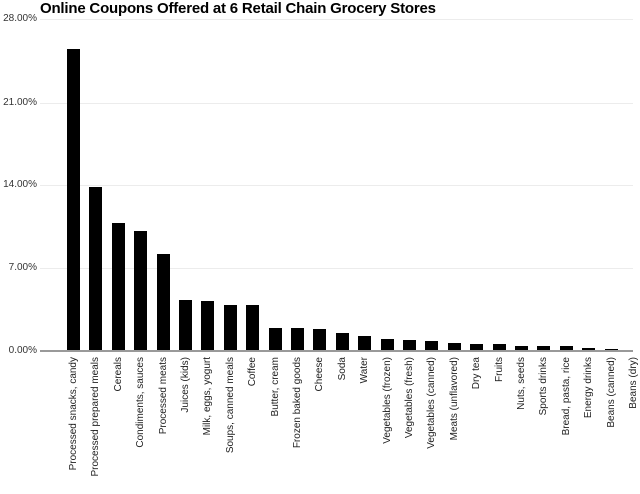 The height and width of the screenshot is (494, 640). What do you see at coordinates (118, 374) in the screenshot?
I see `x-tick-label: Cereals` at bounding box center [118, 374].